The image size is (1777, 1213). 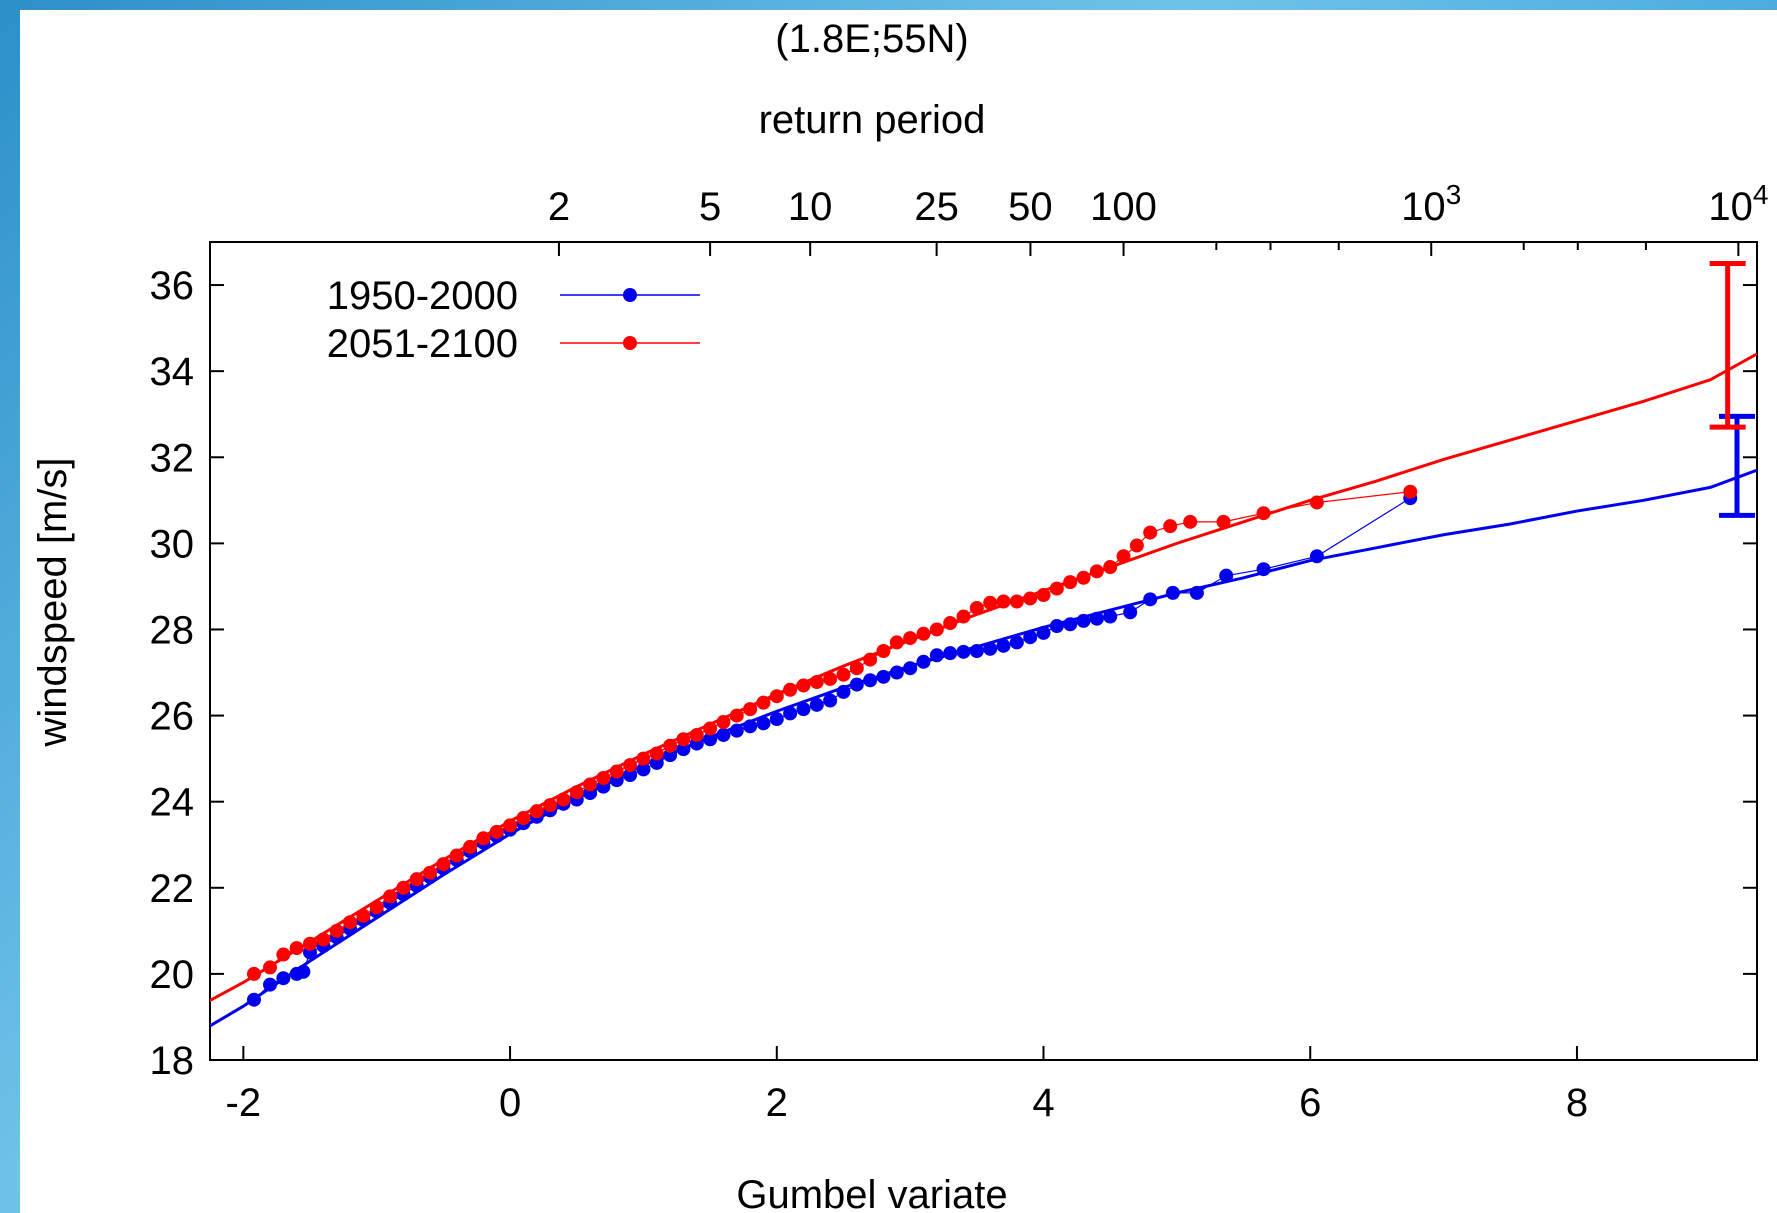 I want to click on x-tick-label: 4, so click(x=1043, y=1103).